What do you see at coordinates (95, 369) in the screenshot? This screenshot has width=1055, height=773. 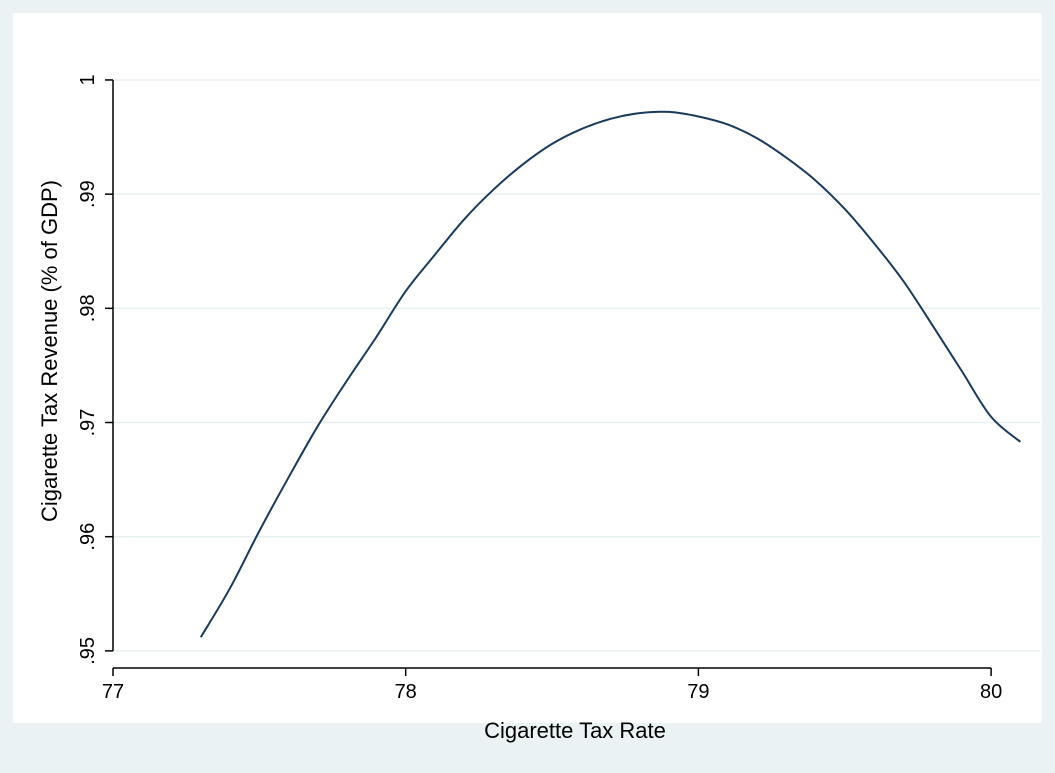 I see `y-ticks: .95 .96 .97 .98 .99 1` at bounding box center [95, 369].